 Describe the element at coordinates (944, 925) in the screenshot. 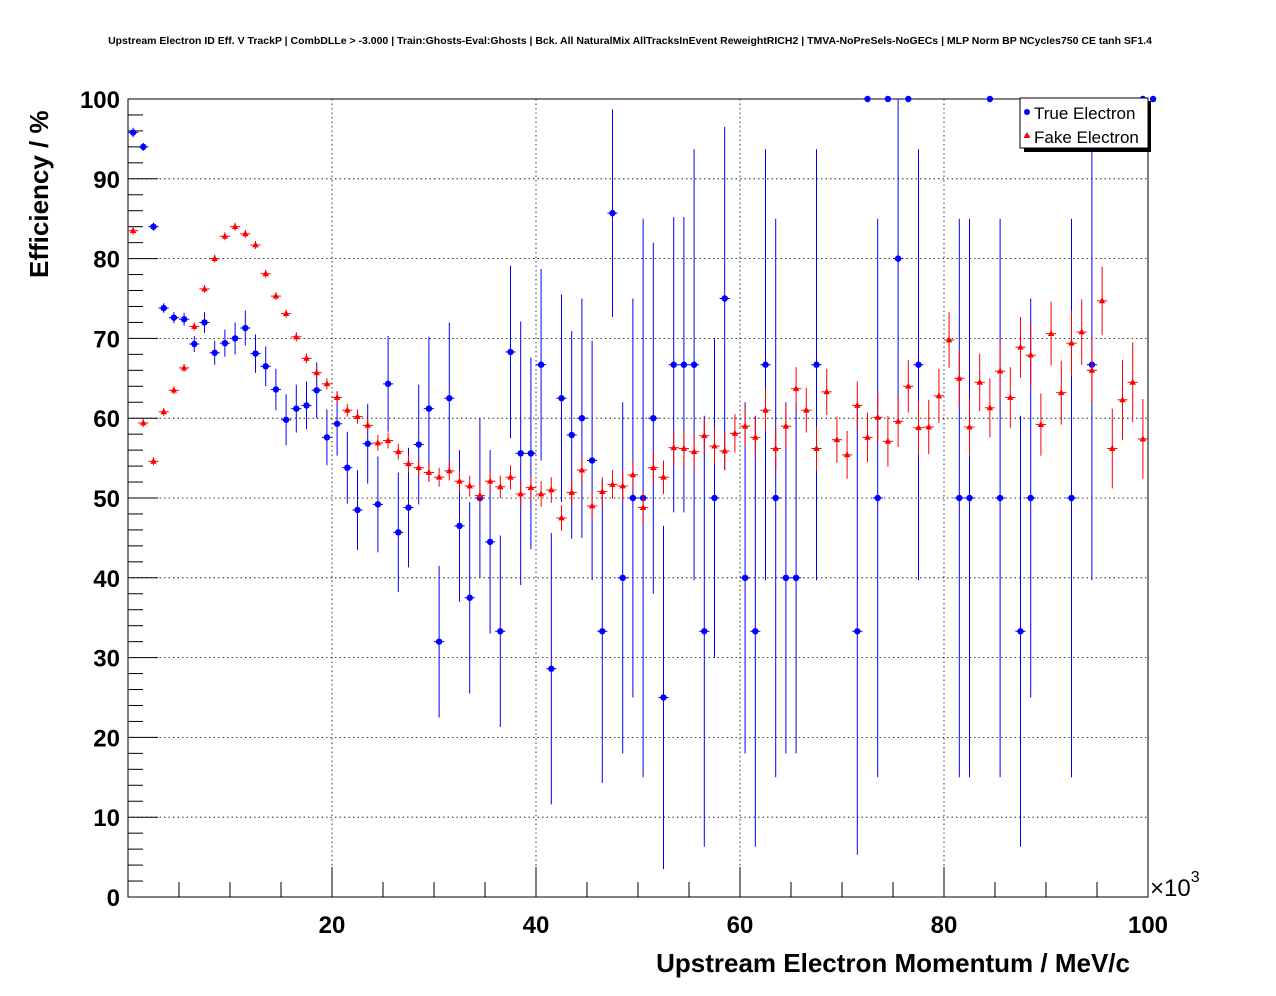

I see `x-tick-label: 80` at that location.